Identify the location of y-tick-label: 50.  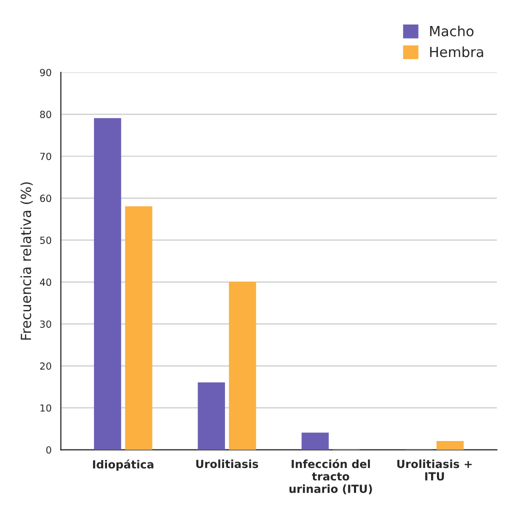
(46, 240).